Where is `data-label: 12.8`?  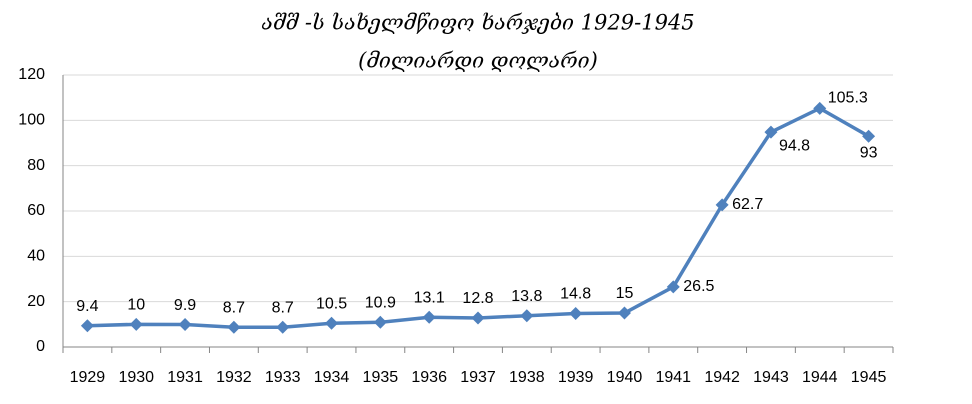 data-label: 12.8 is located at coordinates (477, 298).